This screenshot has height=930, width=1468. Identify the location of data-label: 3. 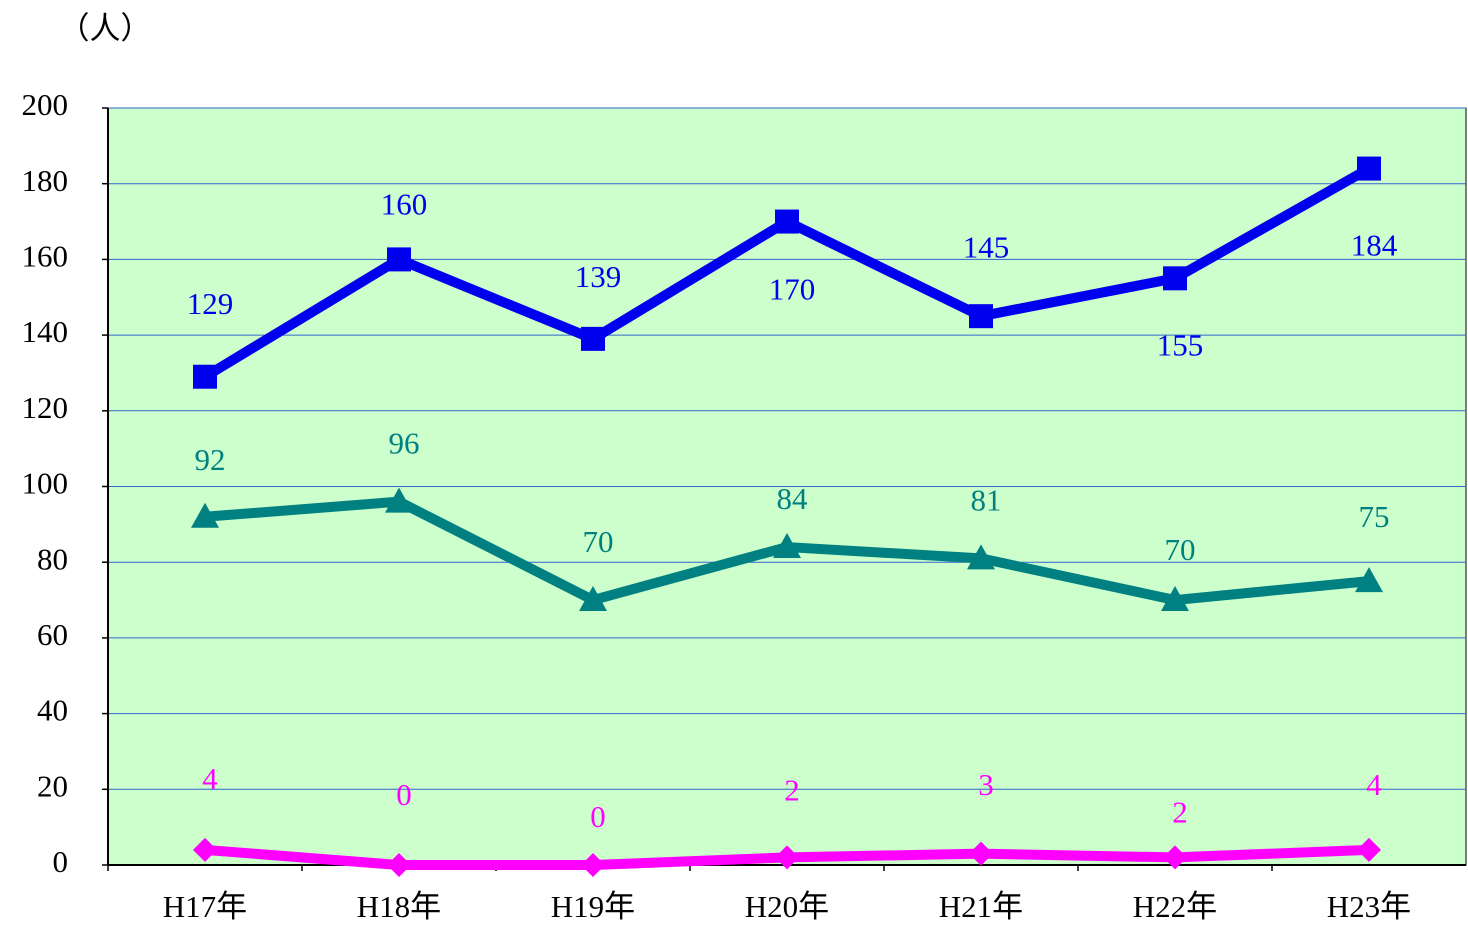
(986, 784).